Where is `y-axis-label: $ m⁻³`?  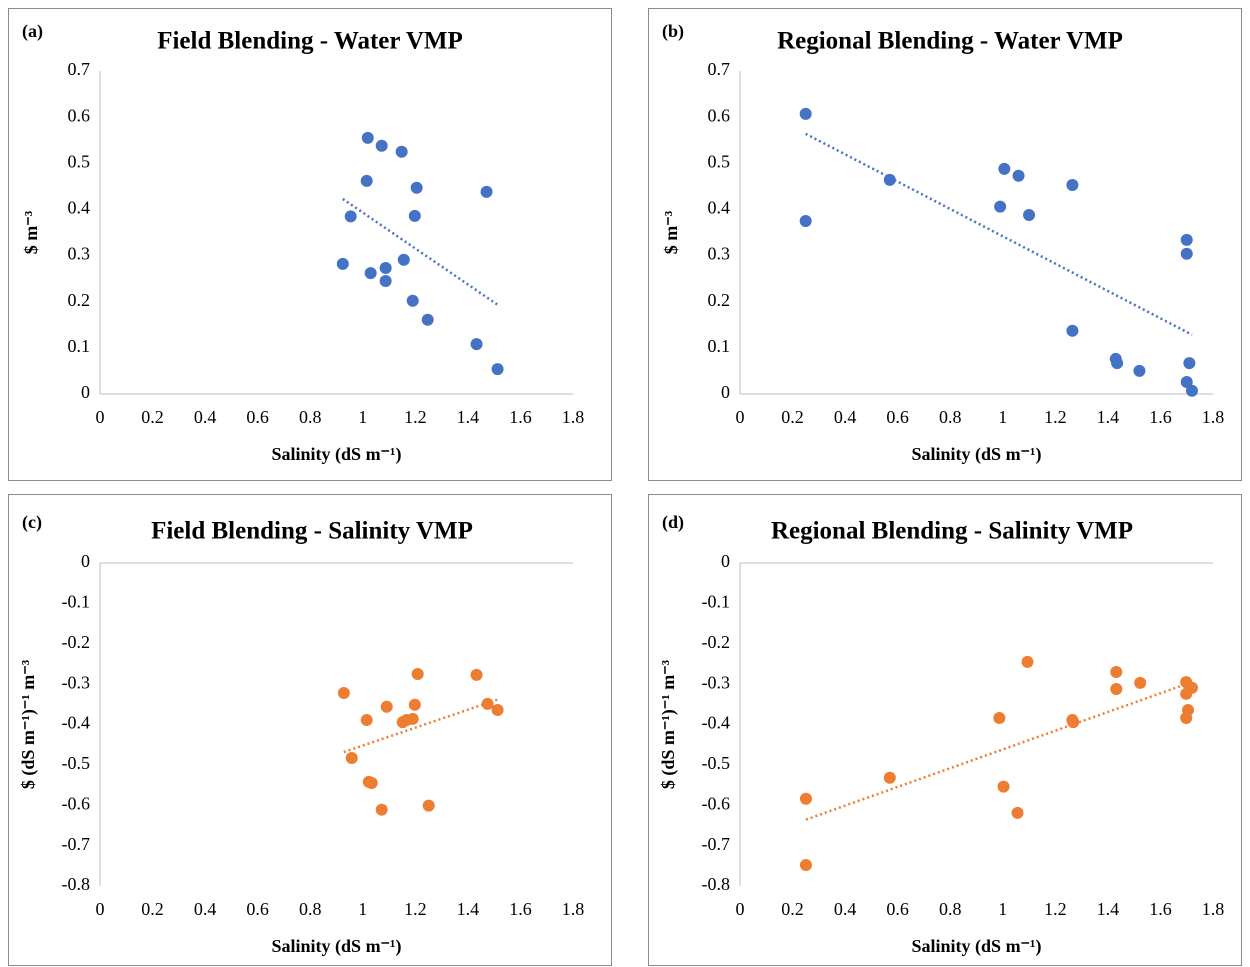
y-axis-label: $ m⁻³ is located at coordinates (671, 232).